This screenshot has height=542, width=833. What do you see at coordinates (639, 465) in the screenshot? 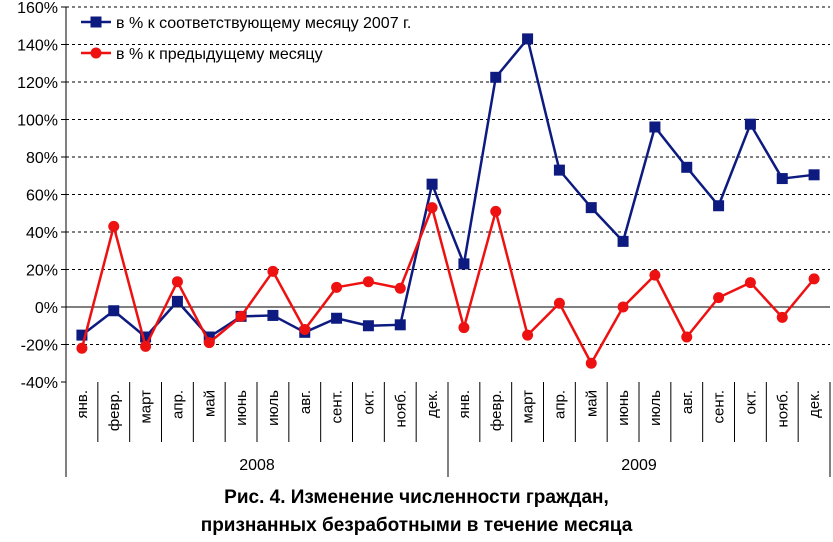
I see `group-label: 2009` at bounding box center [639, 465].